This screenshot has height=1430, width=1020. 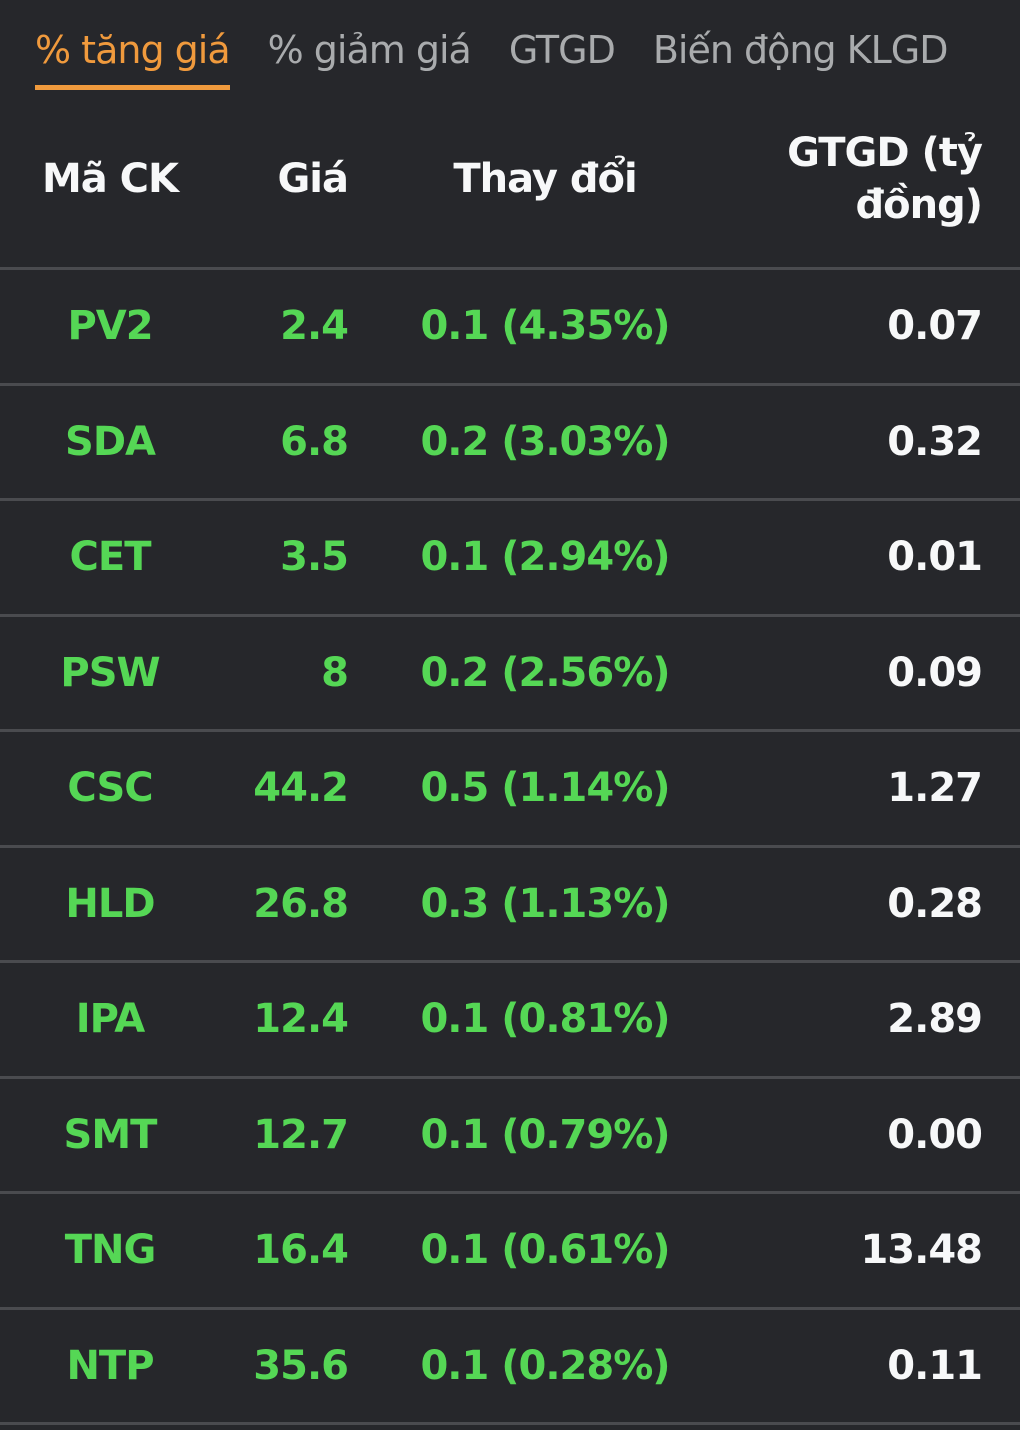 What do you see at coordinates (545, 557) in the screenshot?
I see `change-cell: 0.1 (2.94%)` at bounding box center [545, 557].